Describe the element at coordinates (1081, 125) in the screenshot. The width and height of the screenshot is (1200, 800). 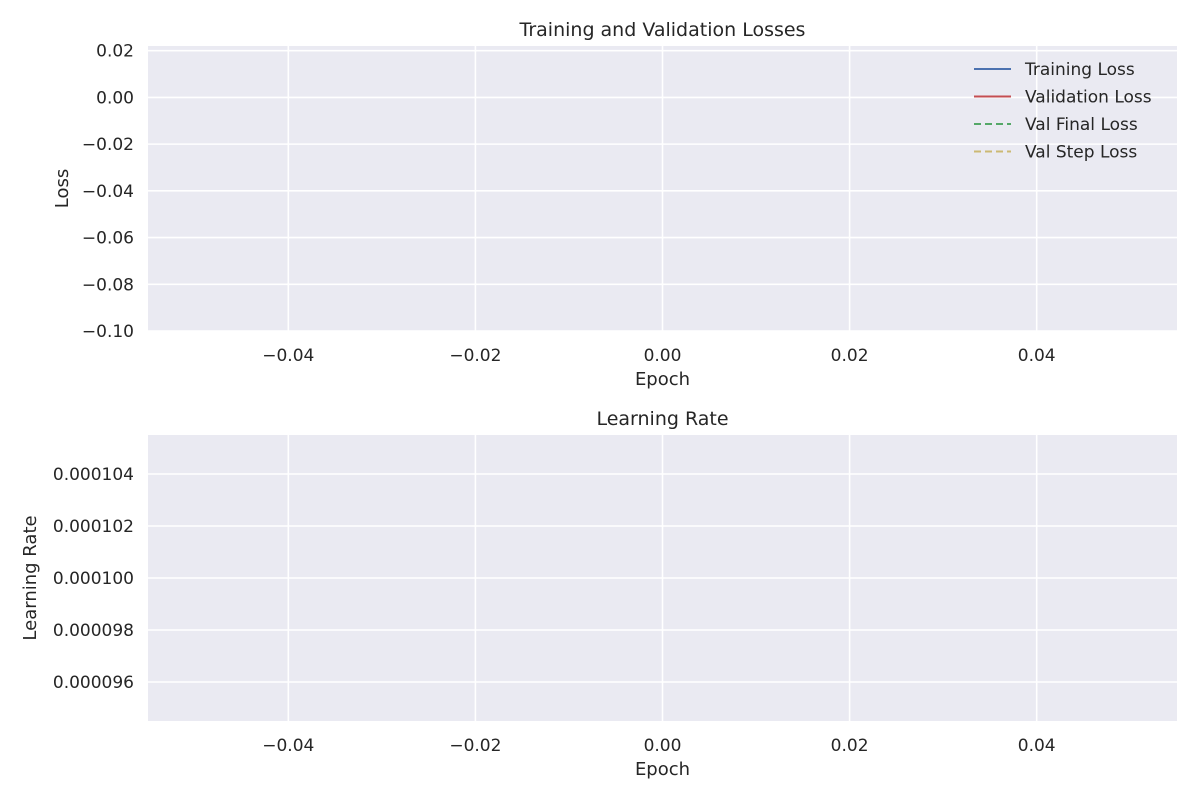
I see `legend-label: Val Final Loss` at that location.